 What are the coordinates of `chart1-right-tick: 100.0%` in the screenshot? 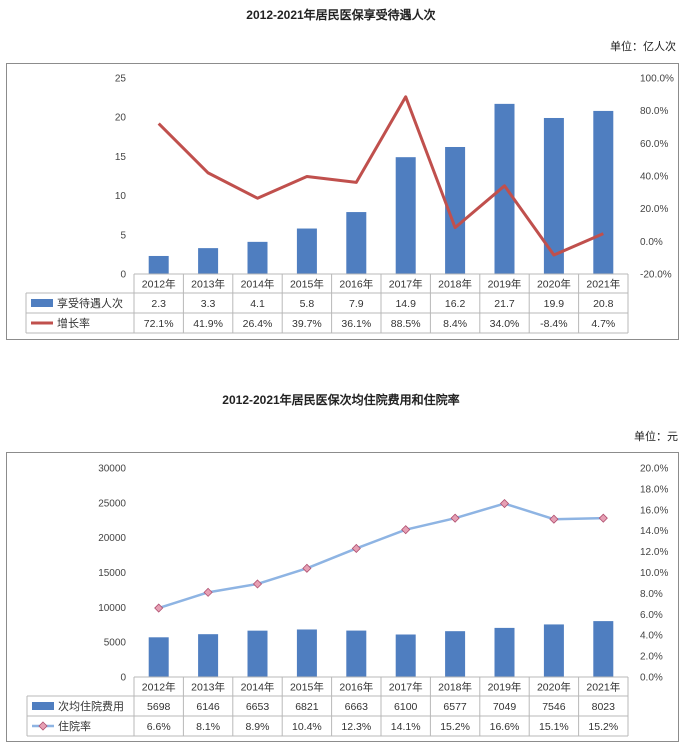 It's located at (657, 79).